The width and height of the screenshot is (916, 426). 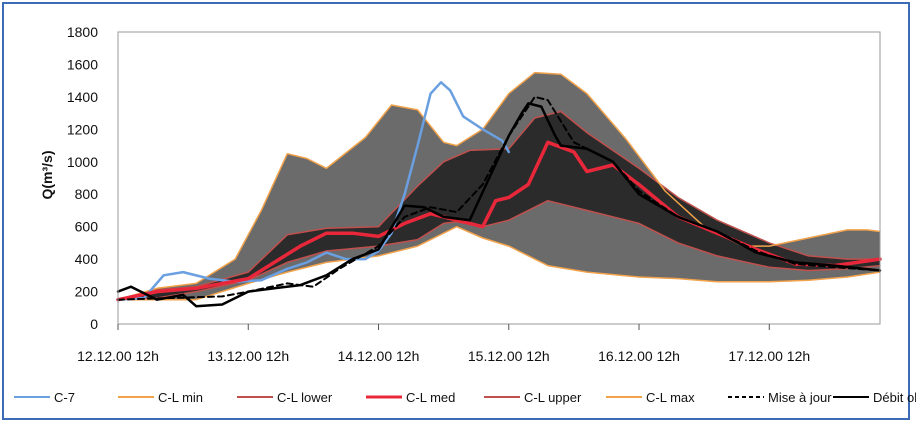 What do you see at coordinates (82, 32) in the screenshot?
I see `y-tick-label: 1800` at bounding box center [82, 32].